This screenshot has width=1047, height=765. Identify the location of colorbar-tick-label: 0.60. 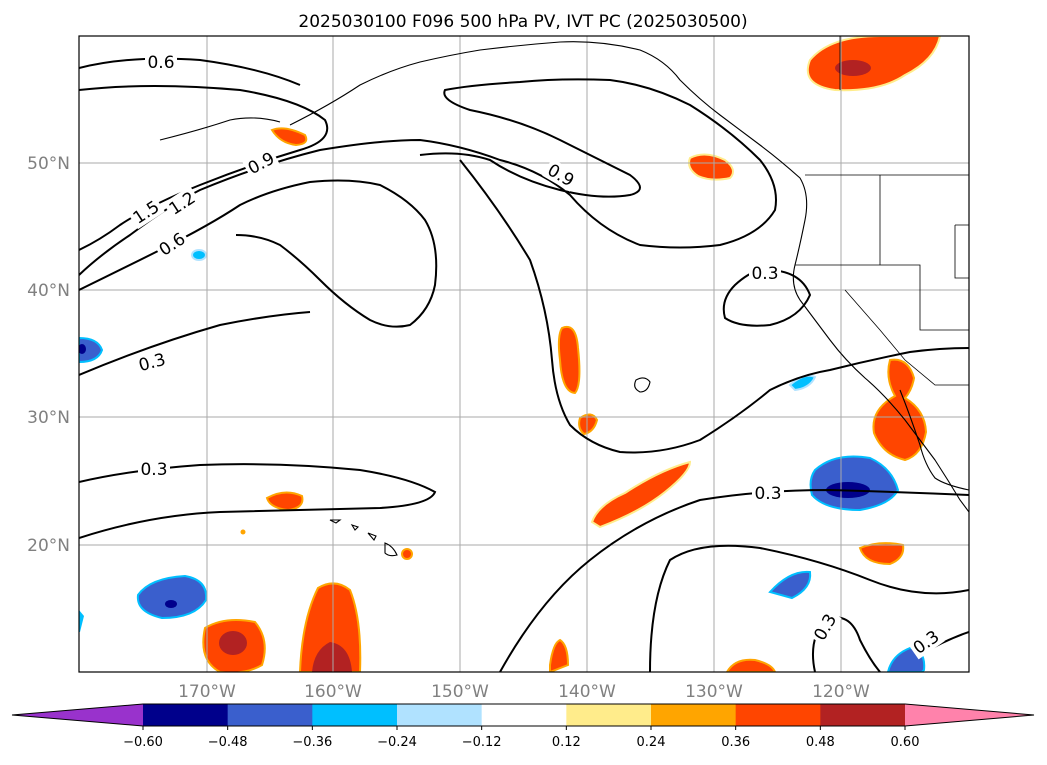
(905, 742).